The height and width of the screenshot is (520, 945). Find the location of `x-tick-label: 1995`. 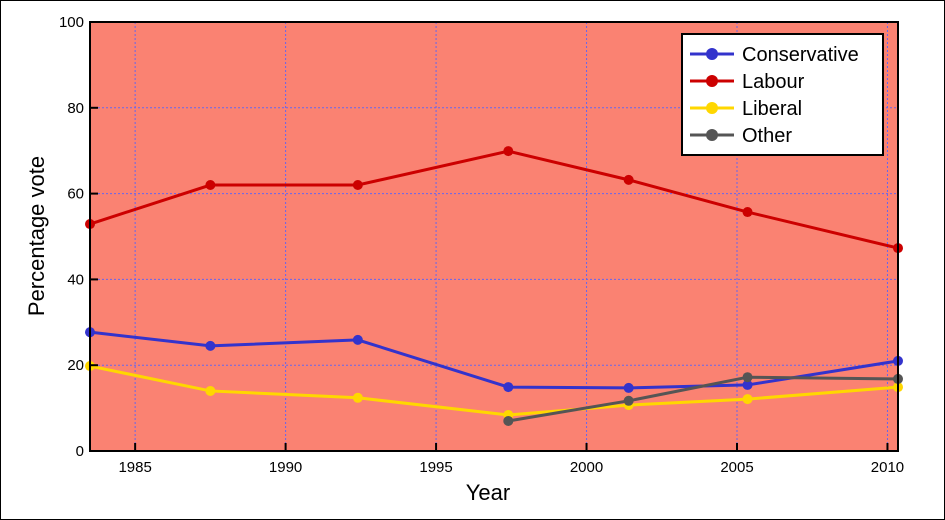

x-tick-label: 1995 is located at coordinates (435, 467).